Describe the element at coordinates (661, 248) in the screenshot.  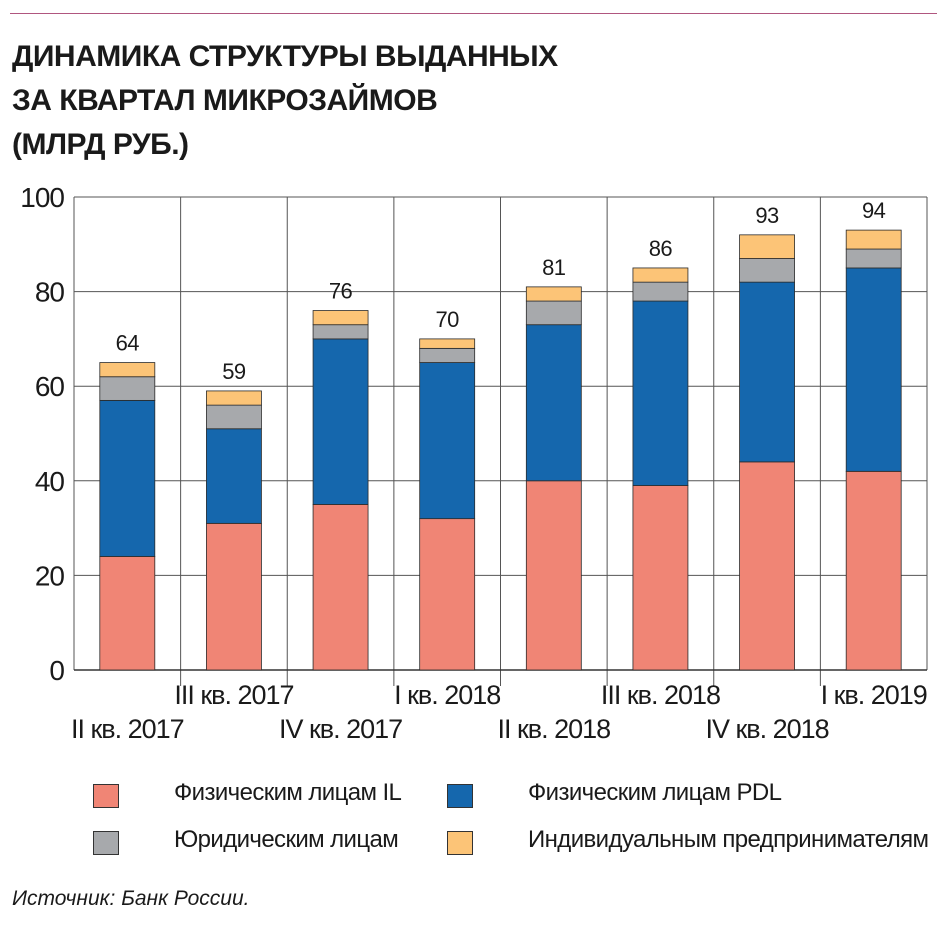
I see `bar-total-label: 86` at that location.